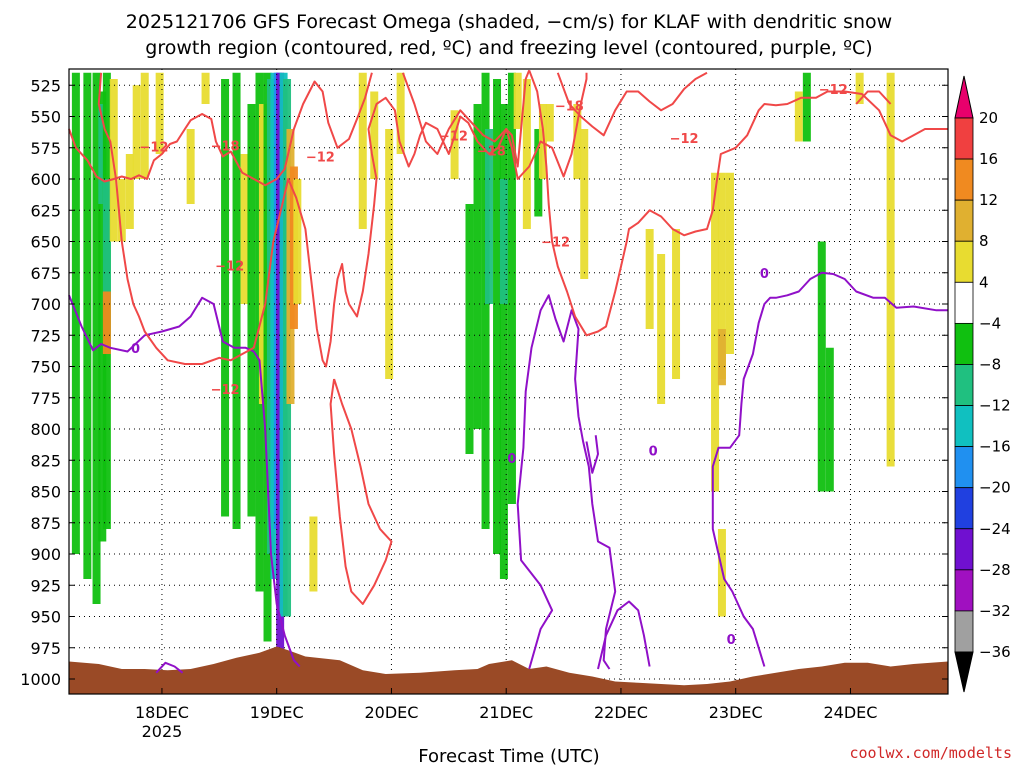 This screenshot has height=768, width=1024. What do you see at coordinates (229, 266) in the screenshot?
I see `contour-label-8: −12` at bounding box center [229, 266].